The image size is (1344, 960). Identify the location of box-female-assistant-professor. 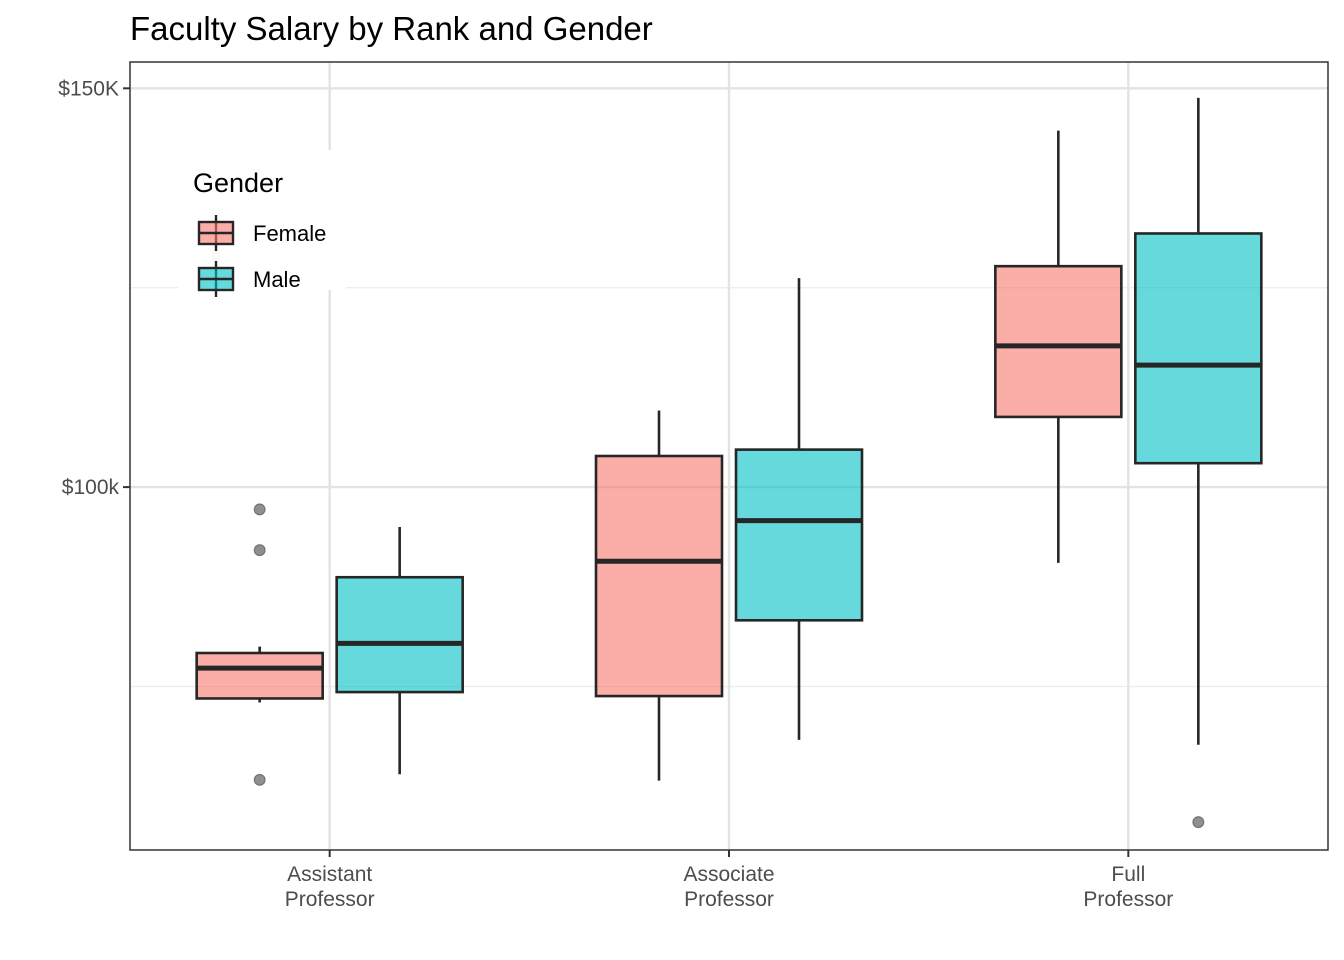
(259, 675).